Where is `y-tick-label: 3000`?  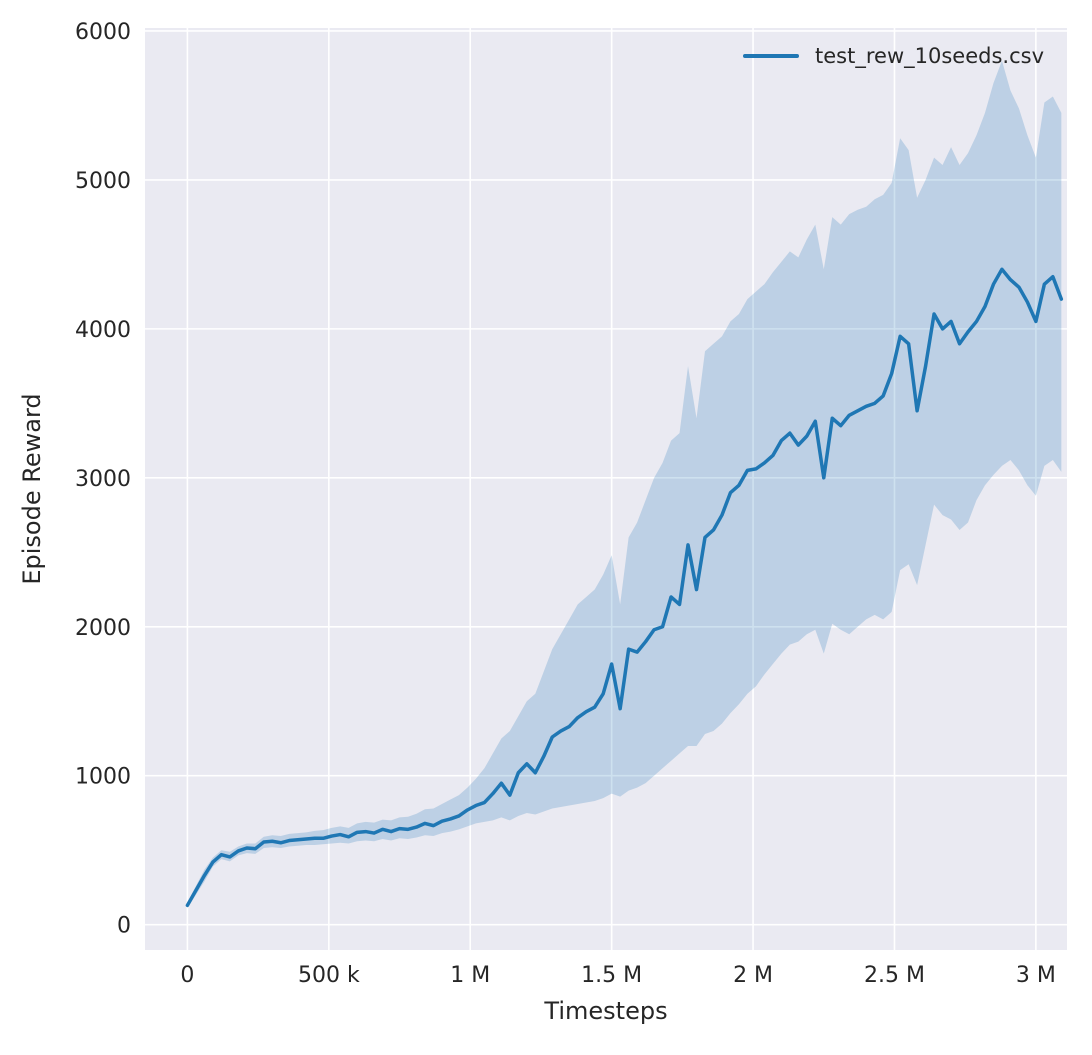
y-tick-label: 3000 is located at coordinates (103, 479).